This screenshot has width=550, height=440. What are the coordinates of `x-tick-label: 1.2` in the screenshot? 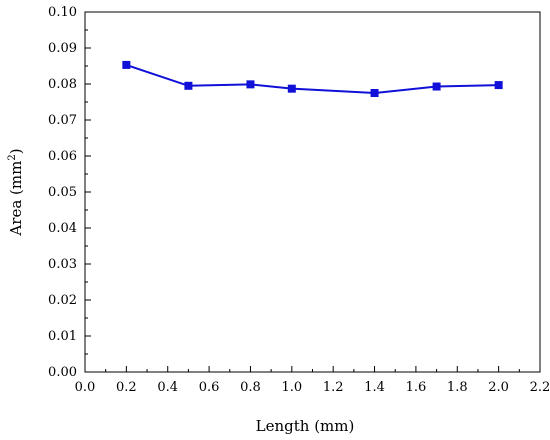 It's located at (333, 387).